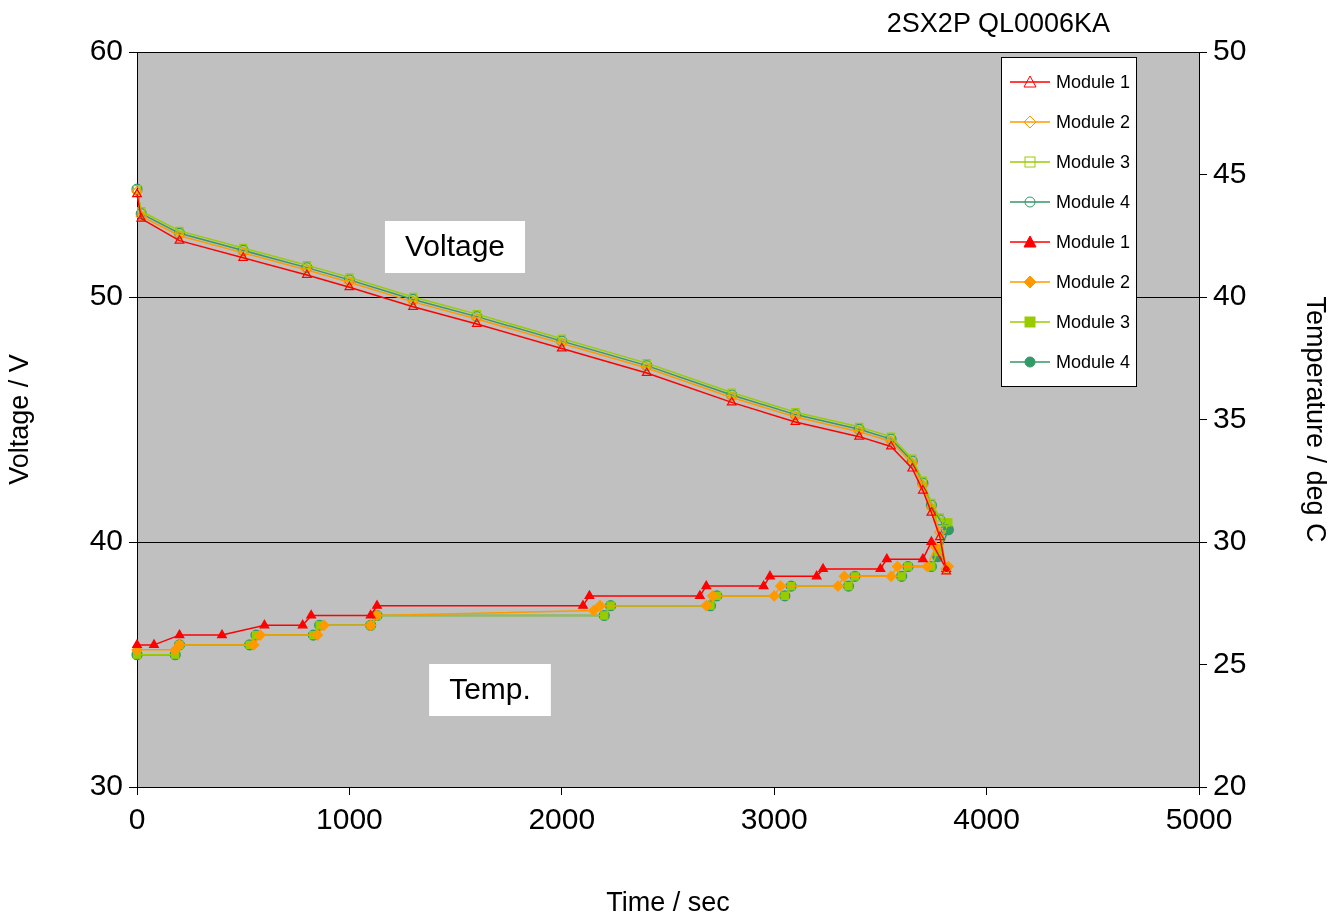  I want to click on x-tick-label: 5000, so click(1199, 819).